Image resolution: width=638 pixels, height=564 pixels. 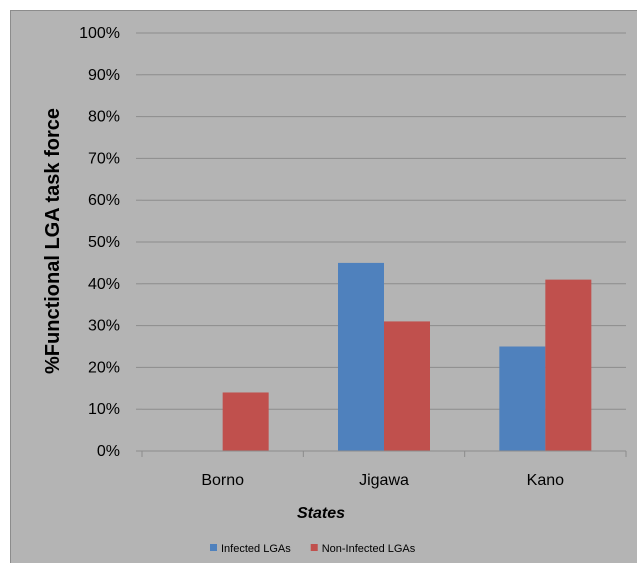 I want to click on y-tick-label: 20%, so click(x=104, y=367).